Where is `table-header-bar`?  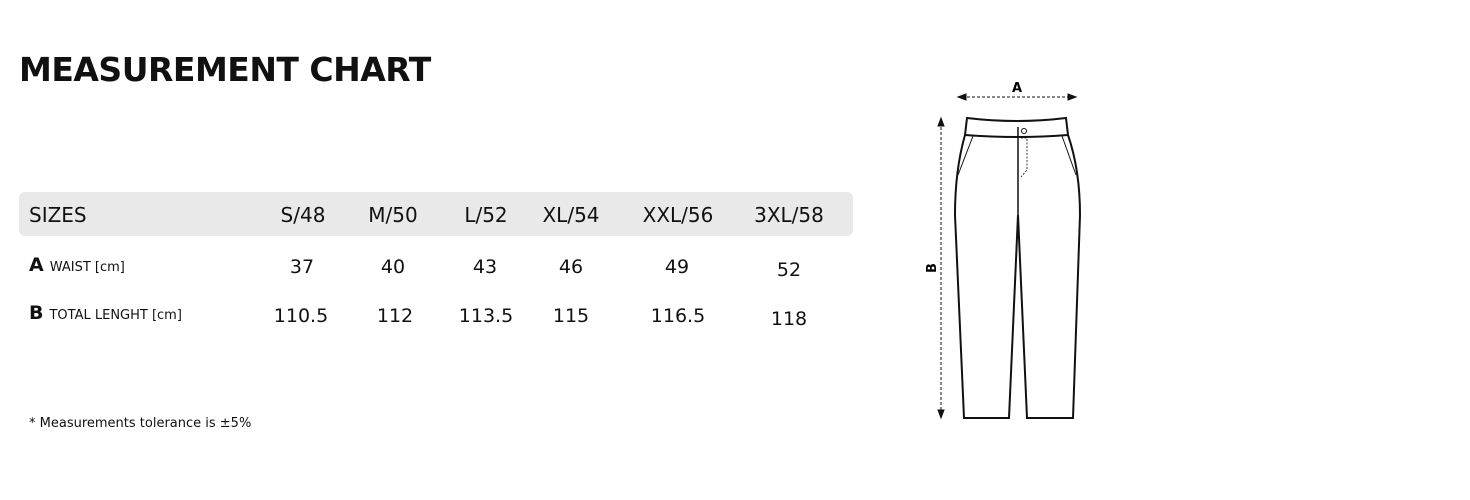 table-header-bar is located at coordinates (436, 214).